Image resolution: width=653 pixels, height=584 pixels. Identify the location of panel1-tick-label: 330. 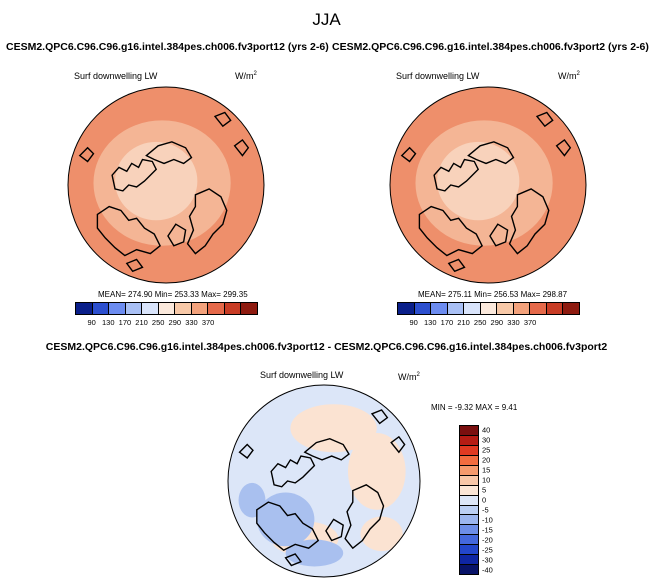
(191, 322).